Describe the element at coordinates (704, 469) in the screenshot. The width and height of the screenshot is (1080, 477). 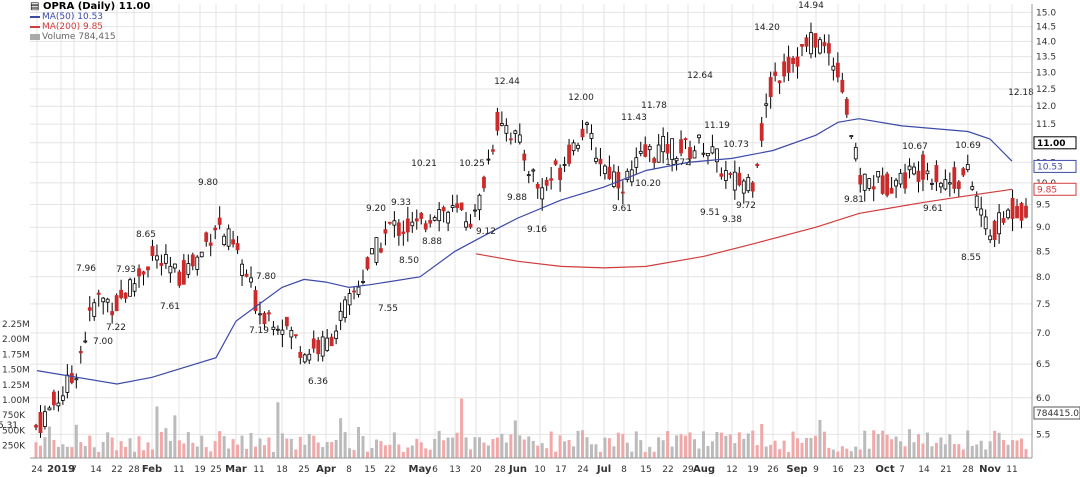
I see `x-tick-label: Aug` at that location.